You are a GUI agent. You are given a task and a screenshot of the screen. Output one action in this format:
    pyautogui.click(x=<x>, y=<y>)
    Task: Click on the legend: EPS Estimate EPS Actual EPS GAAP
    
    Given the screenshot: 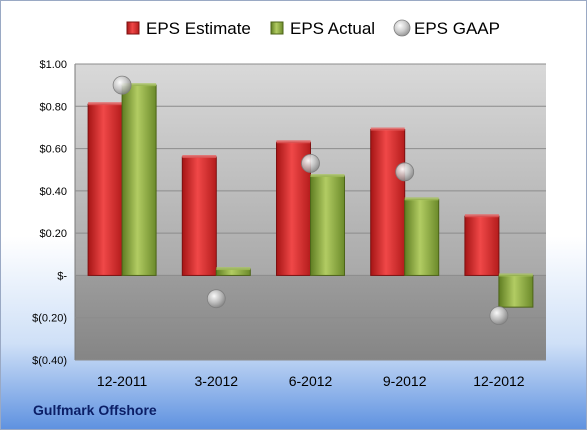 What is the action you would take?
    pyautogui.click(x=313, y=28)
    